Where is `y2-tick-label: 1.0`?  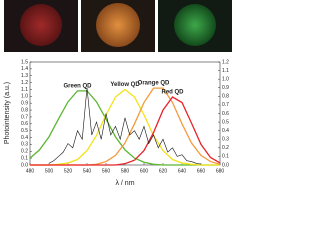 y2-tick-label: 1.0 is located at coordinates (225, 79).